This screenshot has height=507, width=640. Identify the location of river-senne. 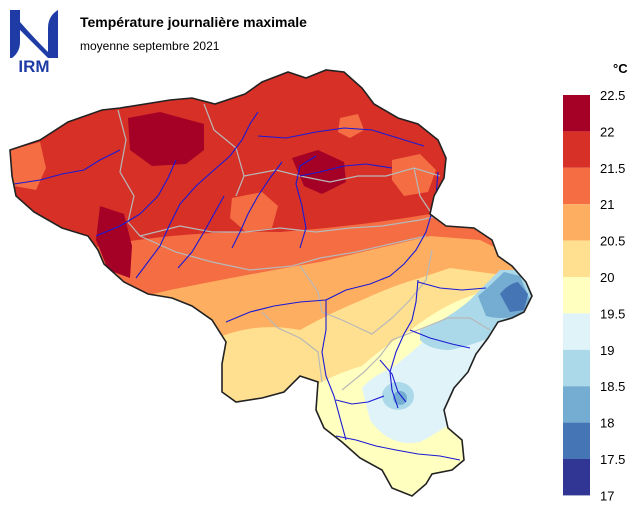
(257, 205).